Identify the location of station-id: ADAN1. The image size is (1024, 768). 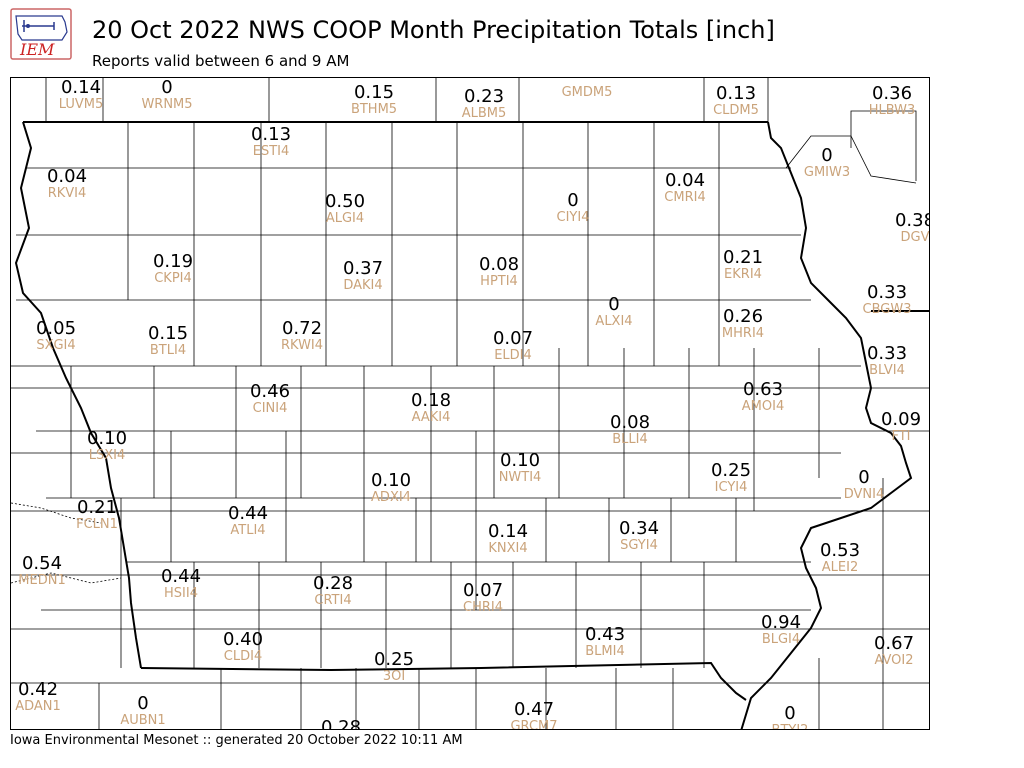
(38, 706).